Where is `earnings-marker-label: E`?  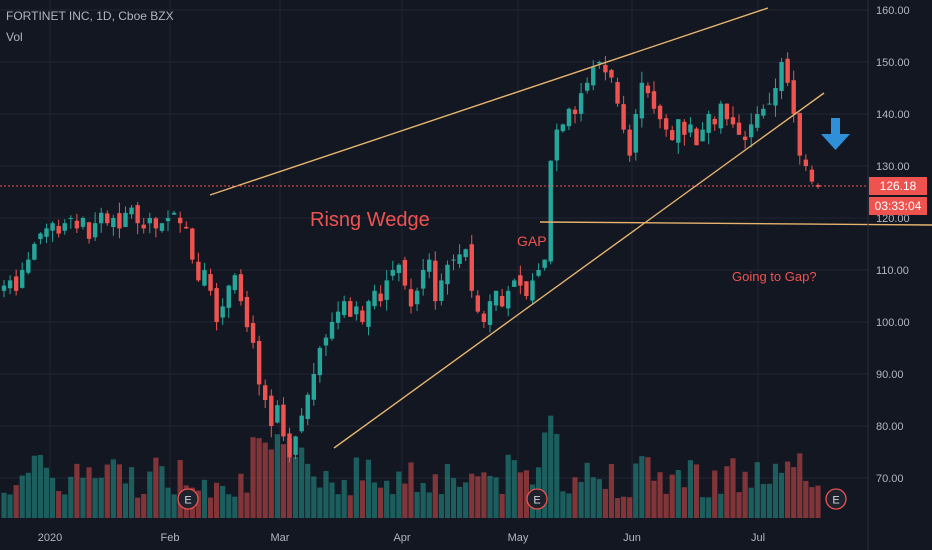 earnings-marker-label: E is located at coordinates (835, 501).